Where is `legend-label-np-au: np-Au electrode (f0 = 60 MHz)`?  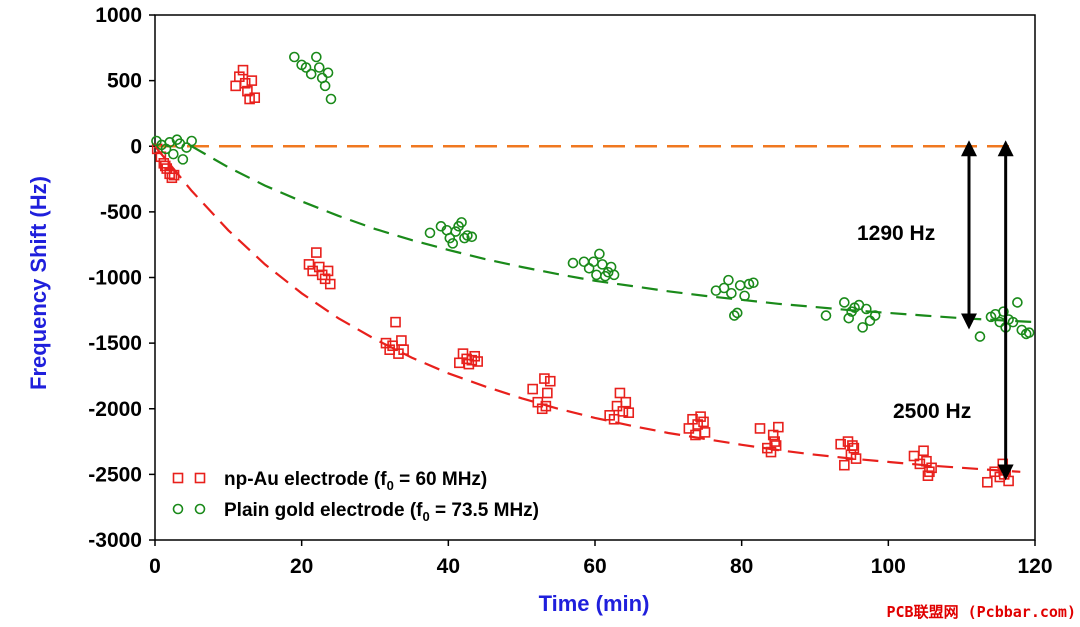 legend-label-np-au: np-Au electrode (f0 = 60 MHz) is located at coordinates (355, 481).